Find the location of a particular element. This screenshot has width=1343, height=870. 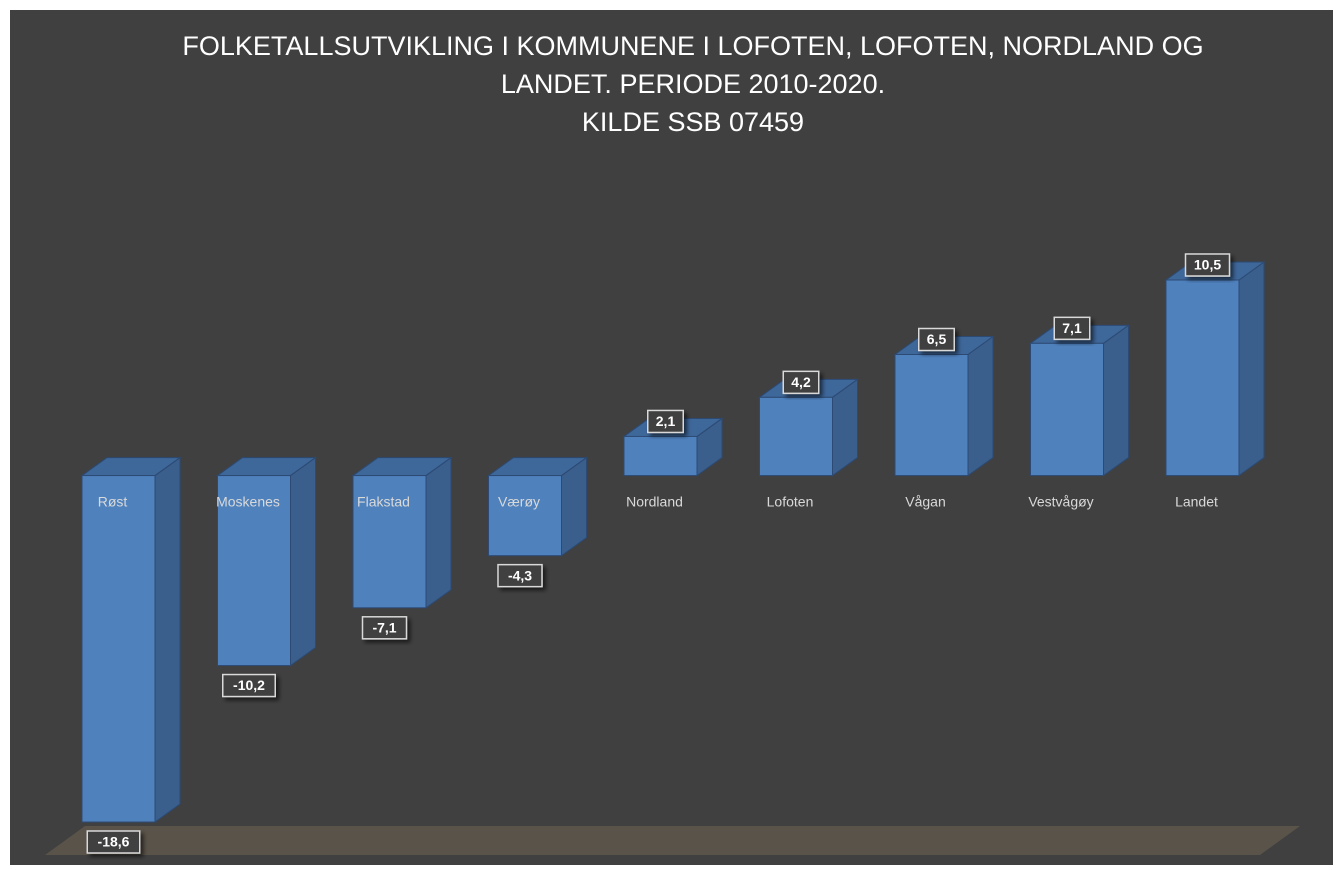

value-label: -4,3 is located at coordinates (520, 575).